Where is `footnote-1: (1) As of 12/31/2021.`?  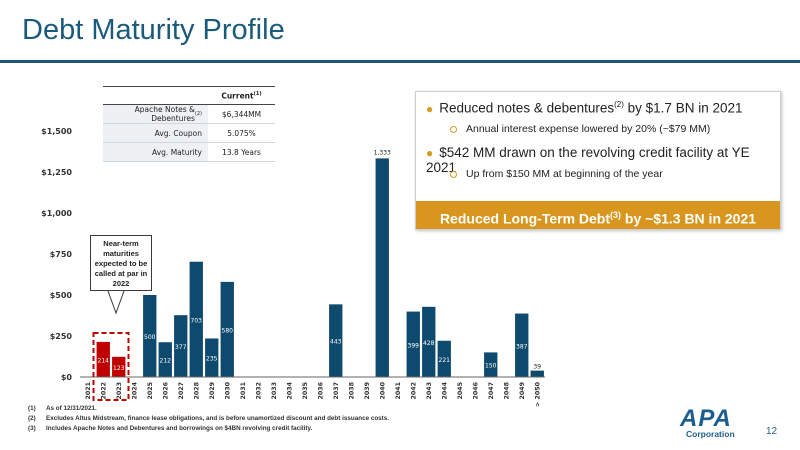 footnote-1: (1) As of 12/31/2021. is located at coordinates (62, 408).